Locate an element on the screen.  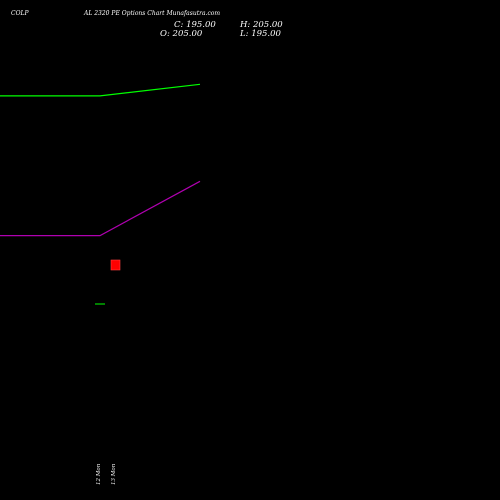
open-value: O: 205.00 is located at coordinates (181, 34).